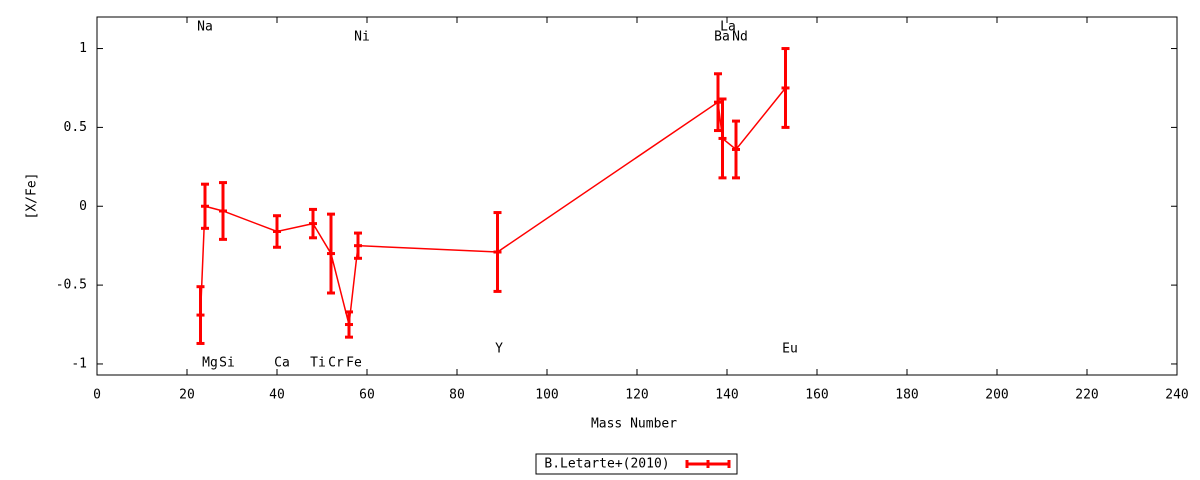 This screenshot has width=1200, height=480. I want to click on x-axis-label: Mass Number, so click(634, 424).